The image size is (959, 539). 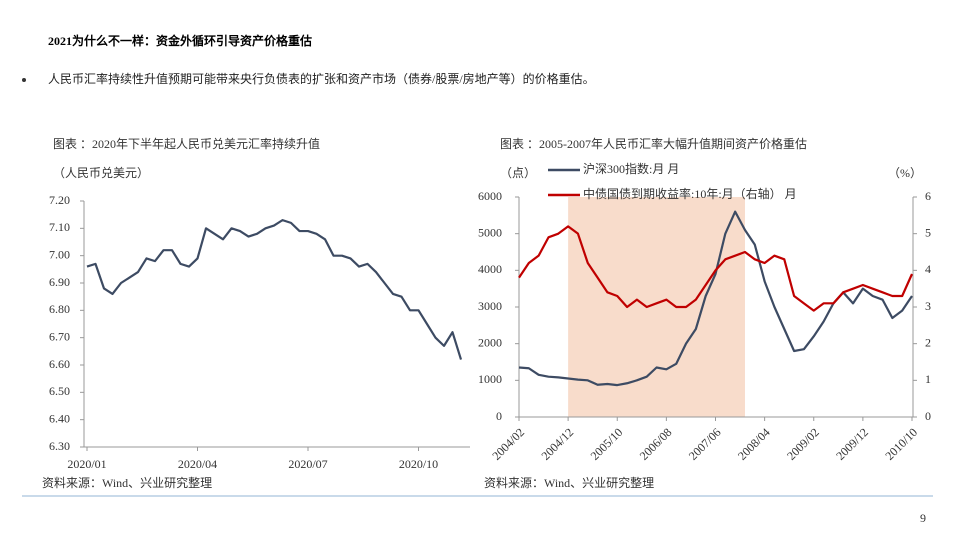 What do you see at coordinates (59, 282) in the screenshot?
I see `y-tick-label: 6.90` at bounding box center [59, 282].